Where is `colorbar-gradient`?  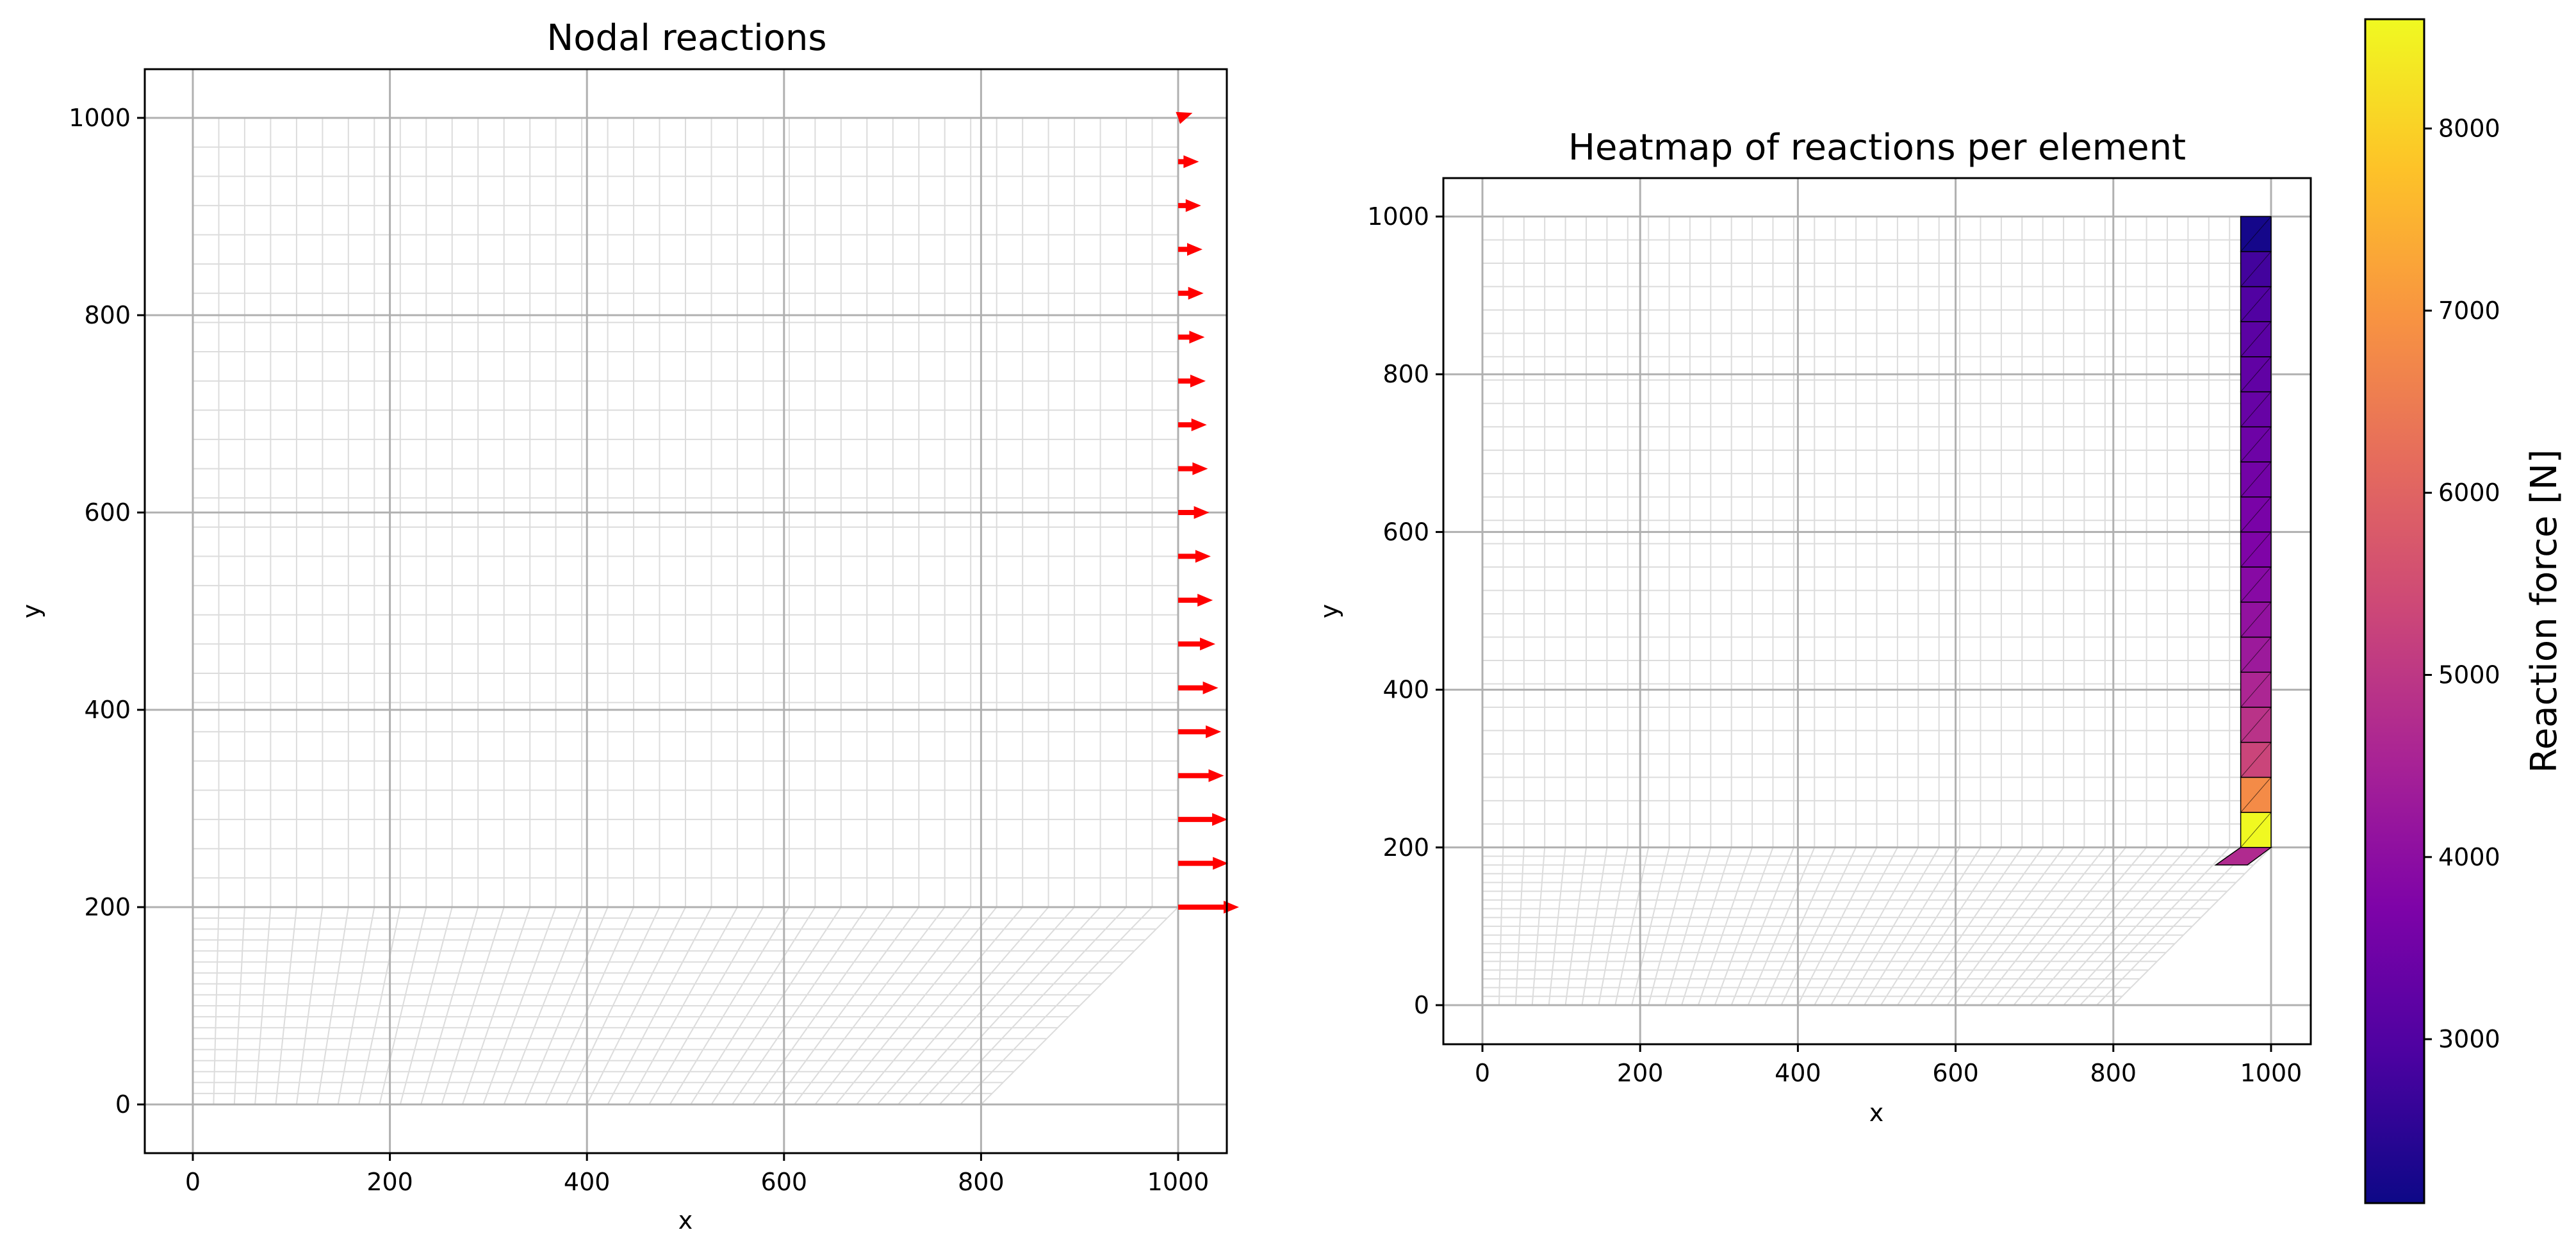
colorbar-gradient is located at coordinates (2394, 611).